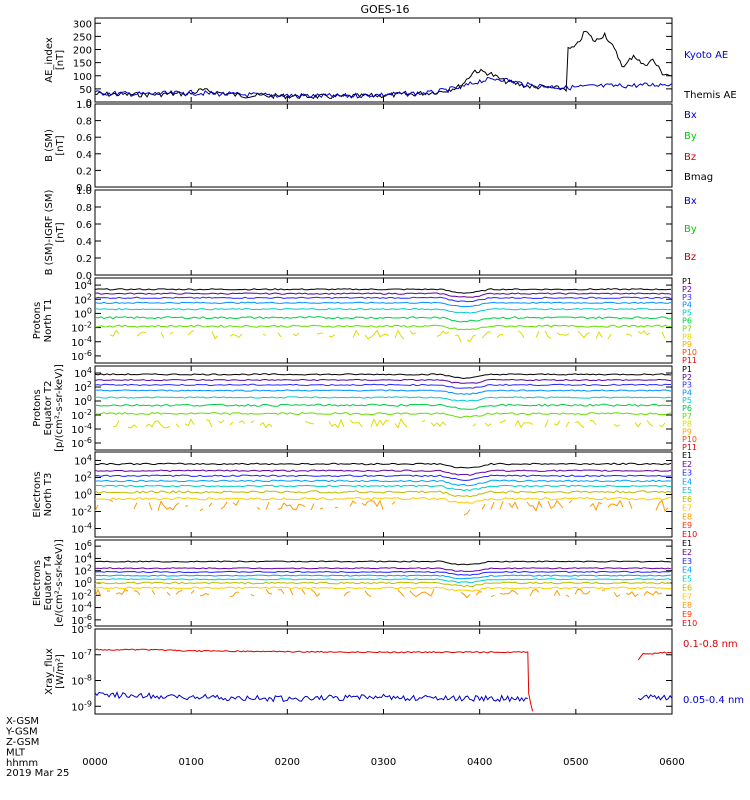  What do you see at coordinates (59, 583) in the screenshot?
I see `y-axis-label: [e/(cm²-s-sr-keV)]` at bounding box center [59, 583].